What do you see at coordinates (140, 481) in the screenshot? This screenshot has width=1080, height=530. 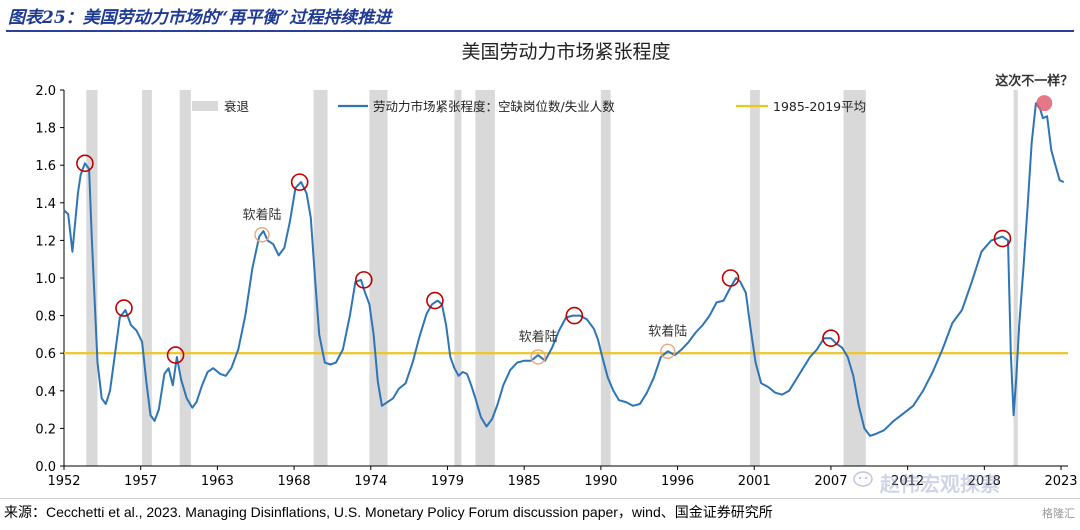 I see `x-tick-label: 1957` at bounding box center [140, 481].